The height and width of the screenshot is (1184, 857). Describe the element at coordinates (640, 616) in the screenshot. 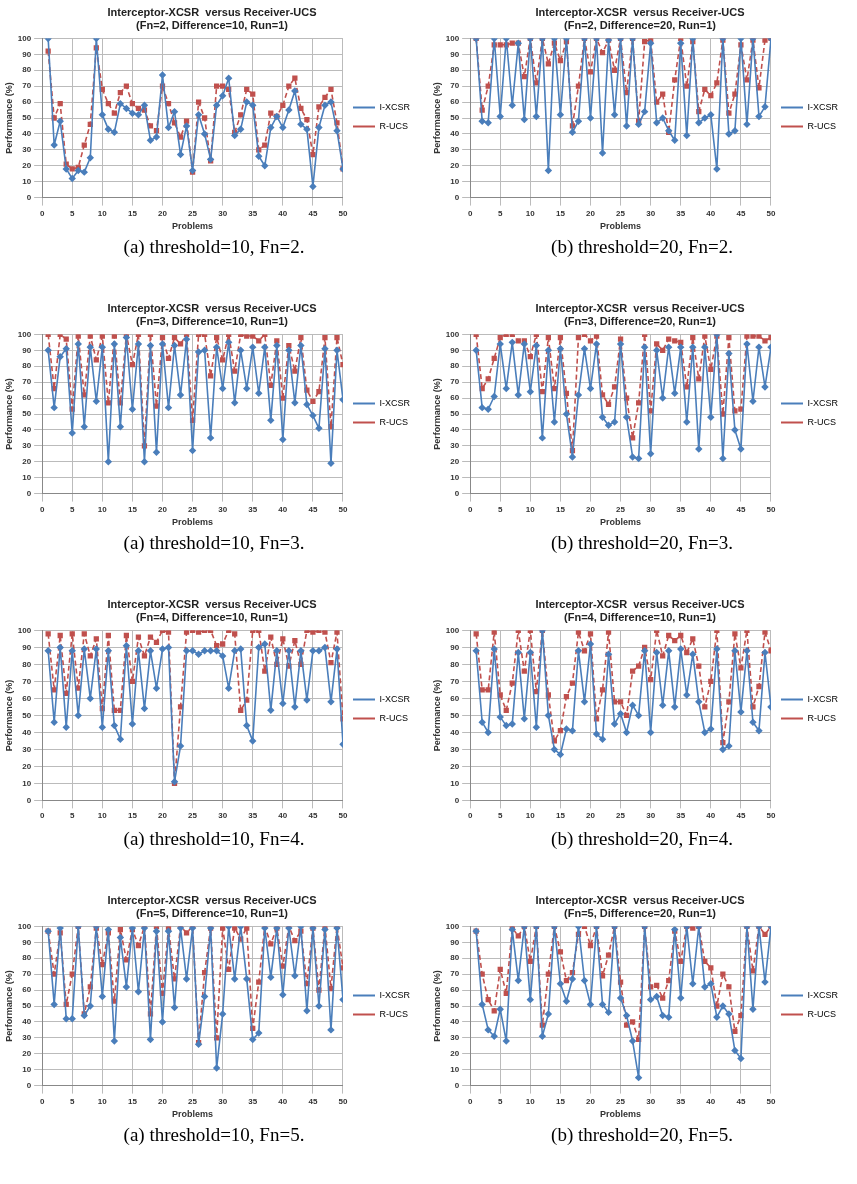

I see `chart-subtitle: (Fn=4, Difference=10, Run=1)` at that location.